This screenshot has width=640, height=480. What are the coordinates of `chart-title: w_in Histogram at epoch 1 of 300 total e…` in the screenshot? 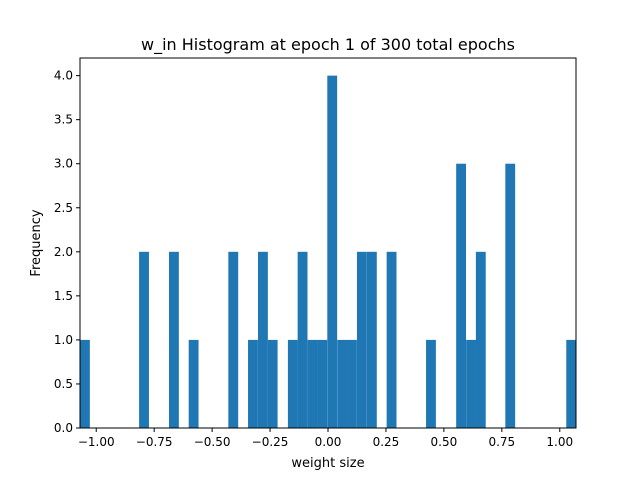 It's located at (328, 45).